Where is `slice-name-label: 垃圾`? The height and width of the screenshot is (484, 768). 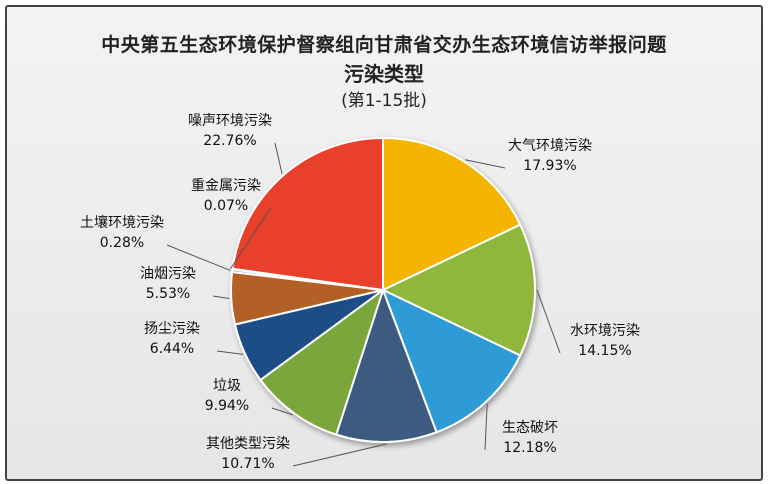
slice-name-label: 垃圾 is located at coordinates (227, 386).